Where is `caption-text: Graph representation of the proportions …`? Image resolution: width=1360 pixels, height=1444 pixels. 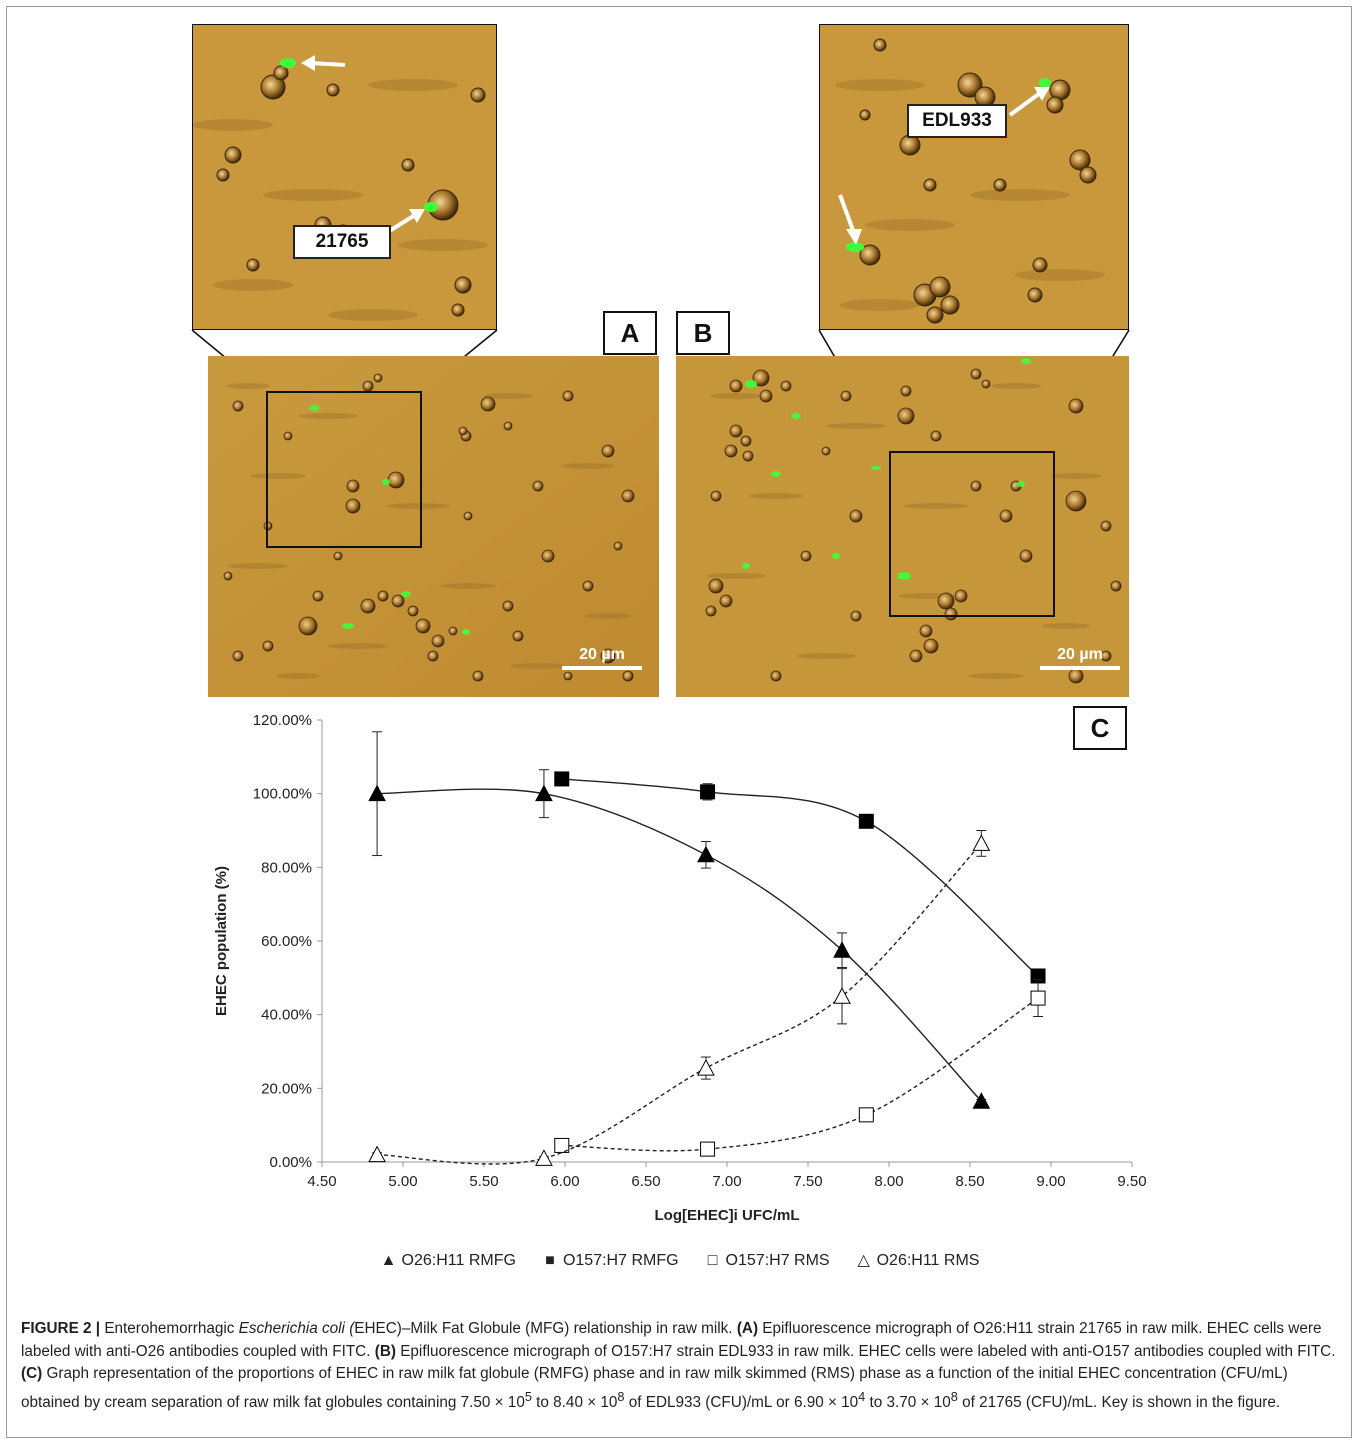
caption-text: Graph representation of the proportions … is located at coordinates (654, 1388).